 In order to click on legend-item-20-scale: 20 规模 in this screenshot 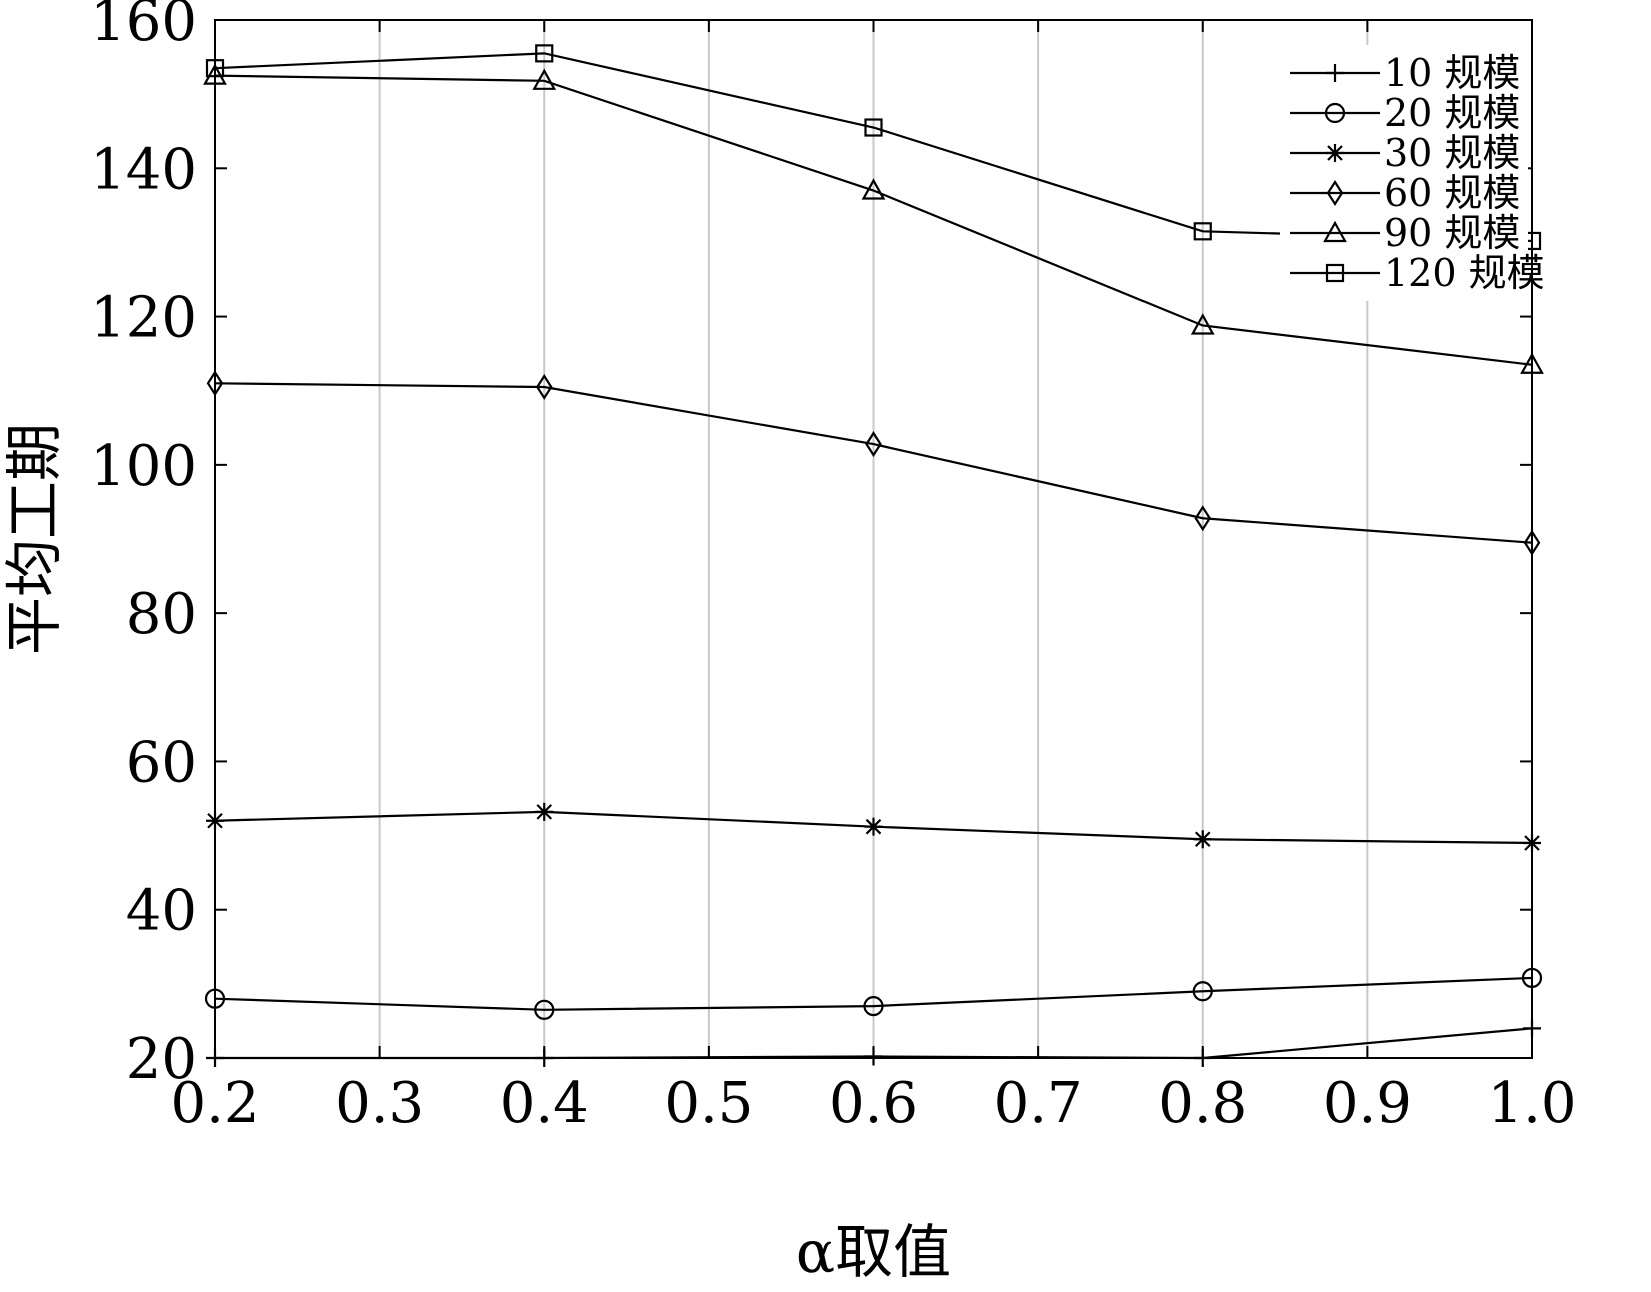, I will do `click(1405, 113)`.